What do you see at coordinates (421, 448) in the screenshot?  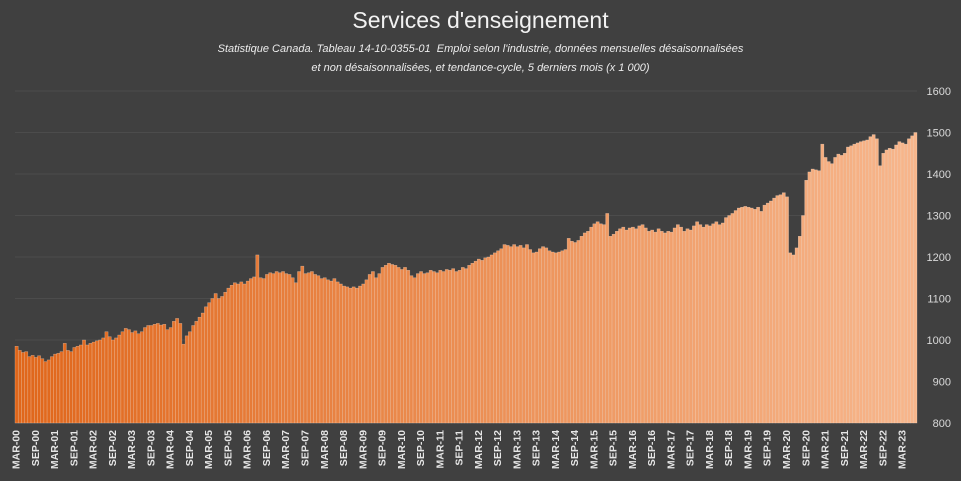 I see `x-tick-label: SEP-10` at bounding box center [421, 448].